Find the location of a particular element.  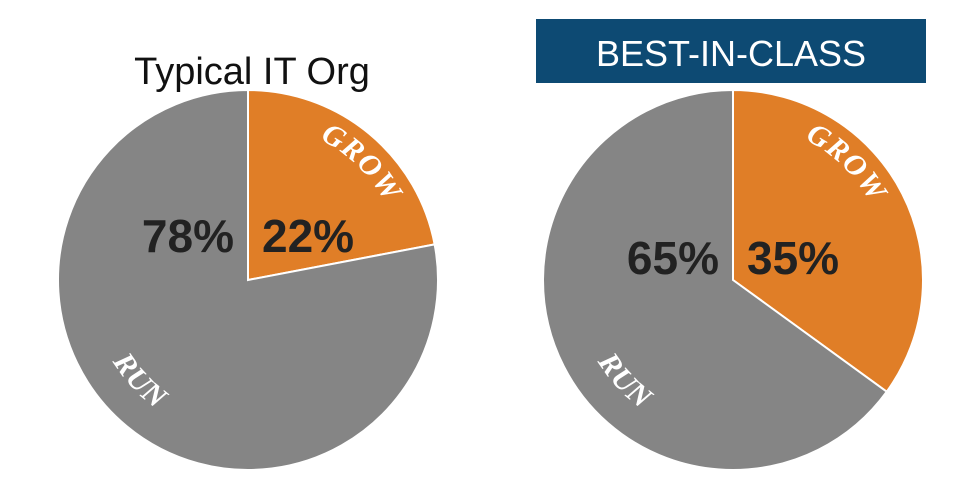

title-banner is located at coordinates (731, 51).